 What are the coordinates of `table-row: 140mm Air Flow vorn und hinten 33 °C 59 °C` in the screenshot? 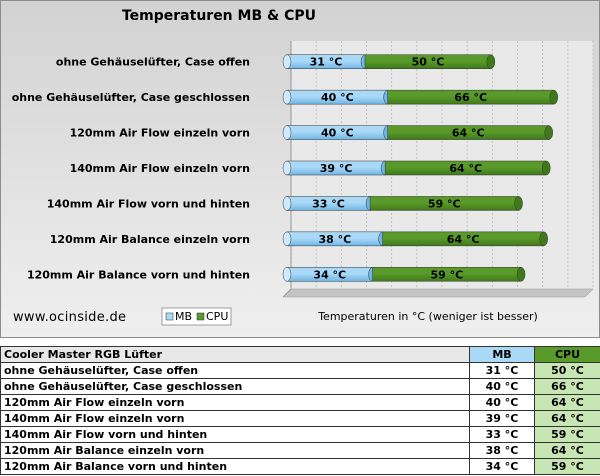 It's located at (300, 434).